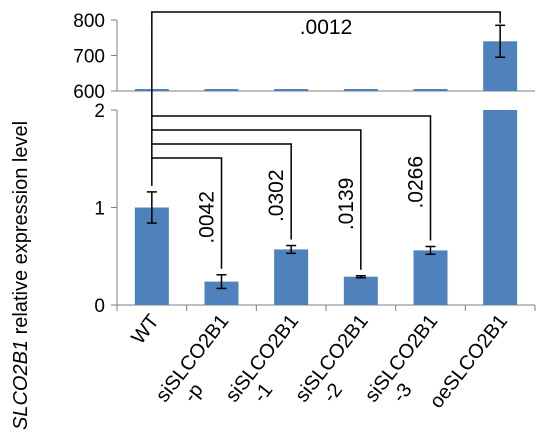  Describe the element at coordinates (89, 92) in the screenshot. I see `upper-y-tick-label: 600` at that location.